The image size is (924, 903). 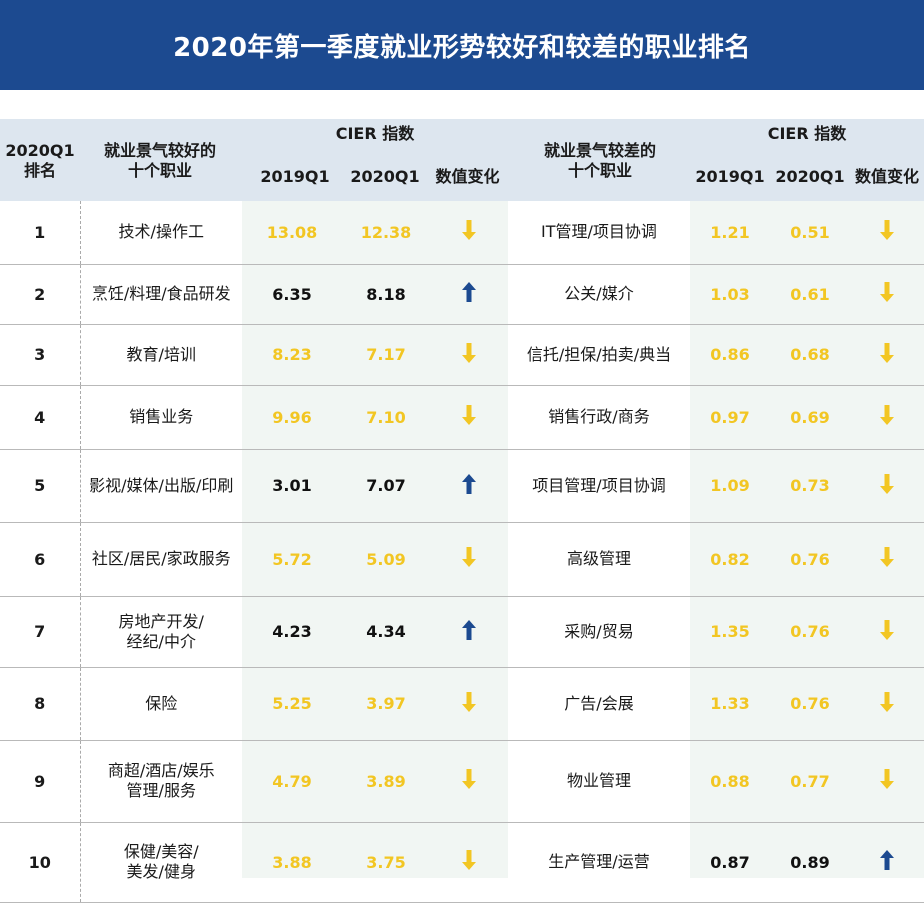 What do you see at coordinates (599, 170) in the screenshot?
I see `bad-header-line2: 十个职业` at bounding box center [599, 170].